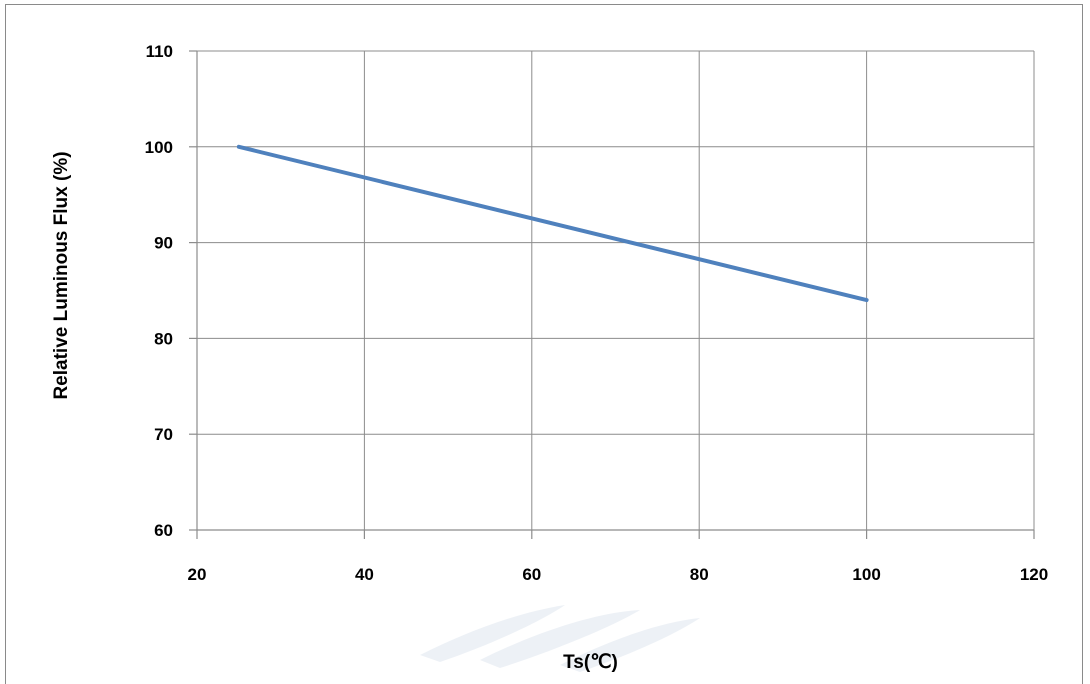  I want to click on x-tick-label: 80, so click(699, 574).